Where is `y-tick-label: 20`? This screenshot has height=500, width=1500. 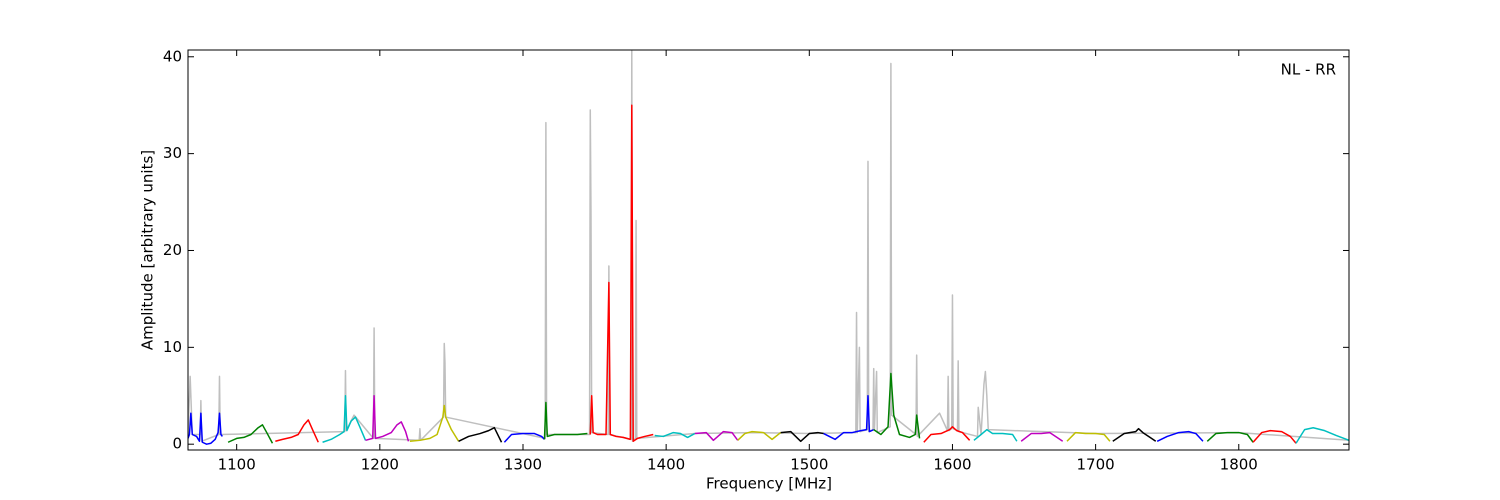 y-tick-label: 20 is located at coordinates (172, 250).